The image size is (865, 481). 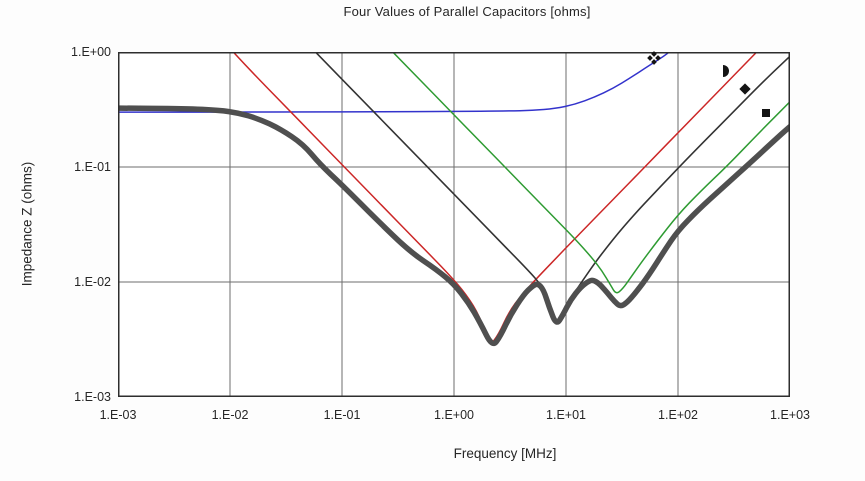 I want to click on marker-four-diamonds, so click(x=654, y=57).